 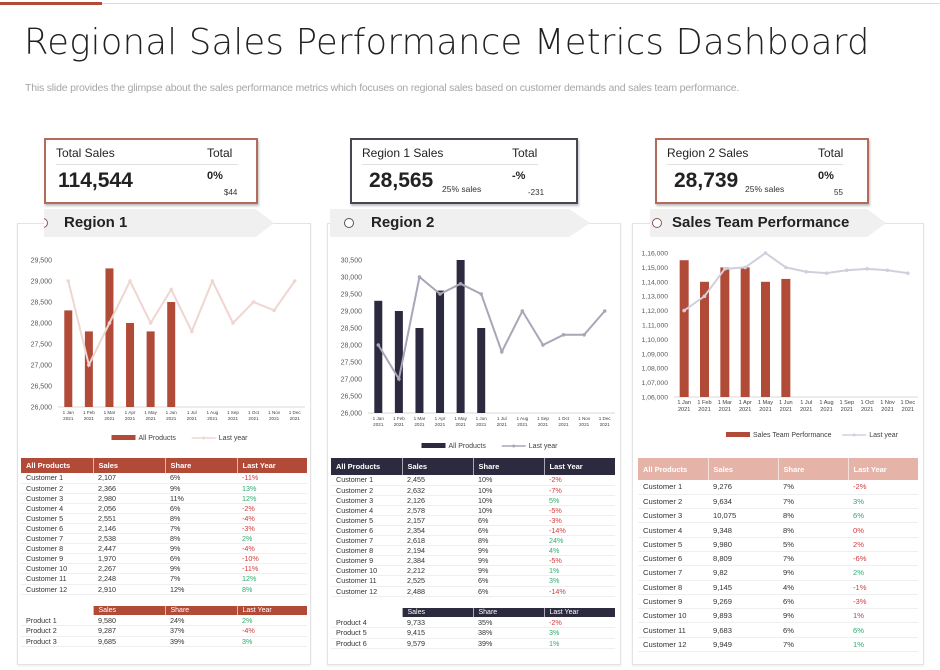 What do you see at coordinates (201, 620) in the screenshot?
I see `share-cell: 24%` at bounding box center [201, 620].